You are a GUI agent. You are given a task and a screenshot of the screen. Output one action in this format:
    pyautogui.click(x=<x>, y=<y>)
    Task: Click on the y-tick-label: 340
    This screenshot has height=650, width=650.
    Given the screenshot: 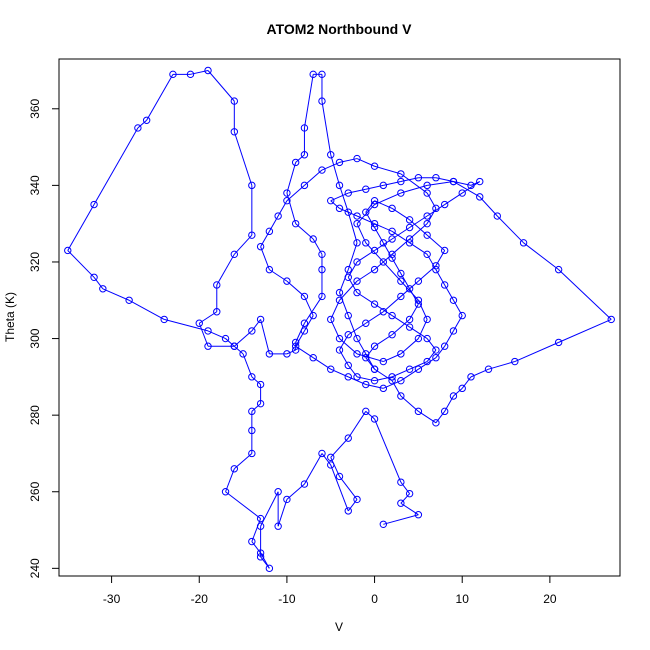 What is the action you would take?
    pyautogui.click(x=35, y=185)
    